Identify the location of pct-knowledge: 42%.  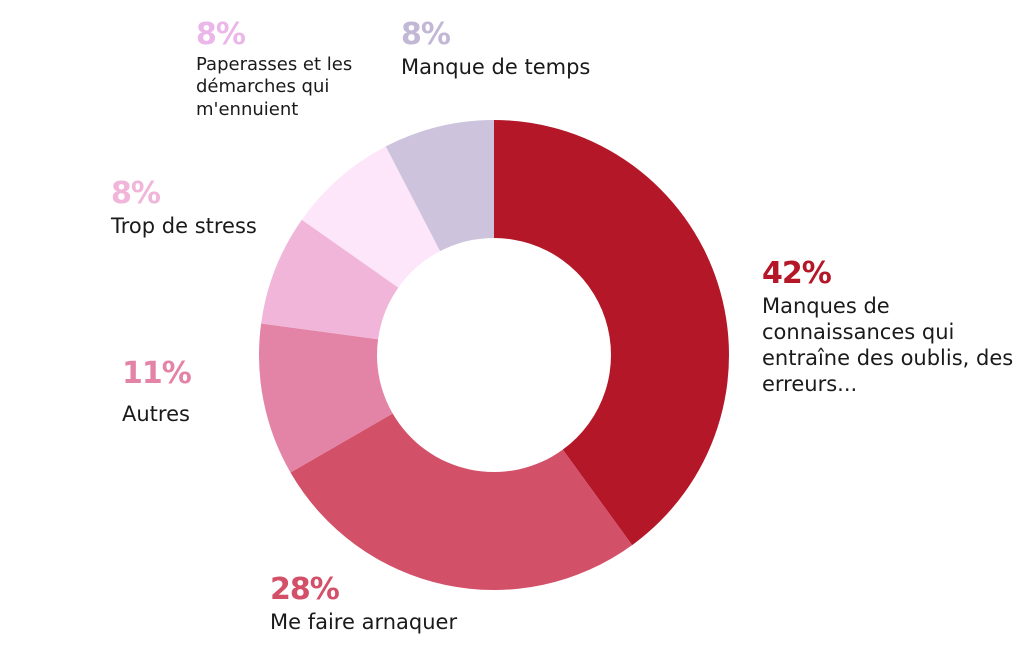
(797, 273).